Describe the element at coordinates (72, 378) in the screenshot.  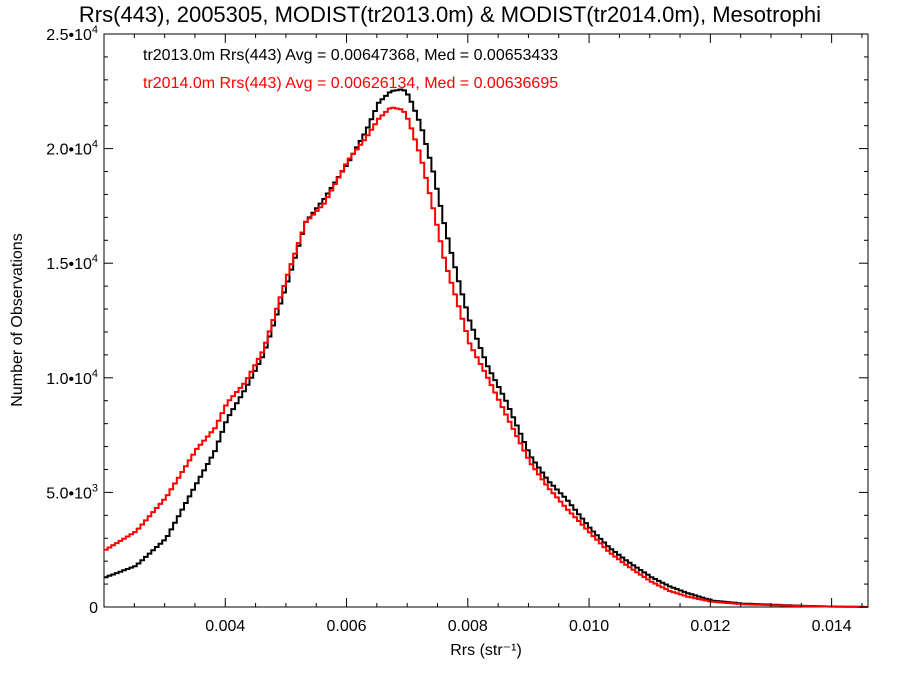
I see `y-tick-label: 1.0•104` at that location.